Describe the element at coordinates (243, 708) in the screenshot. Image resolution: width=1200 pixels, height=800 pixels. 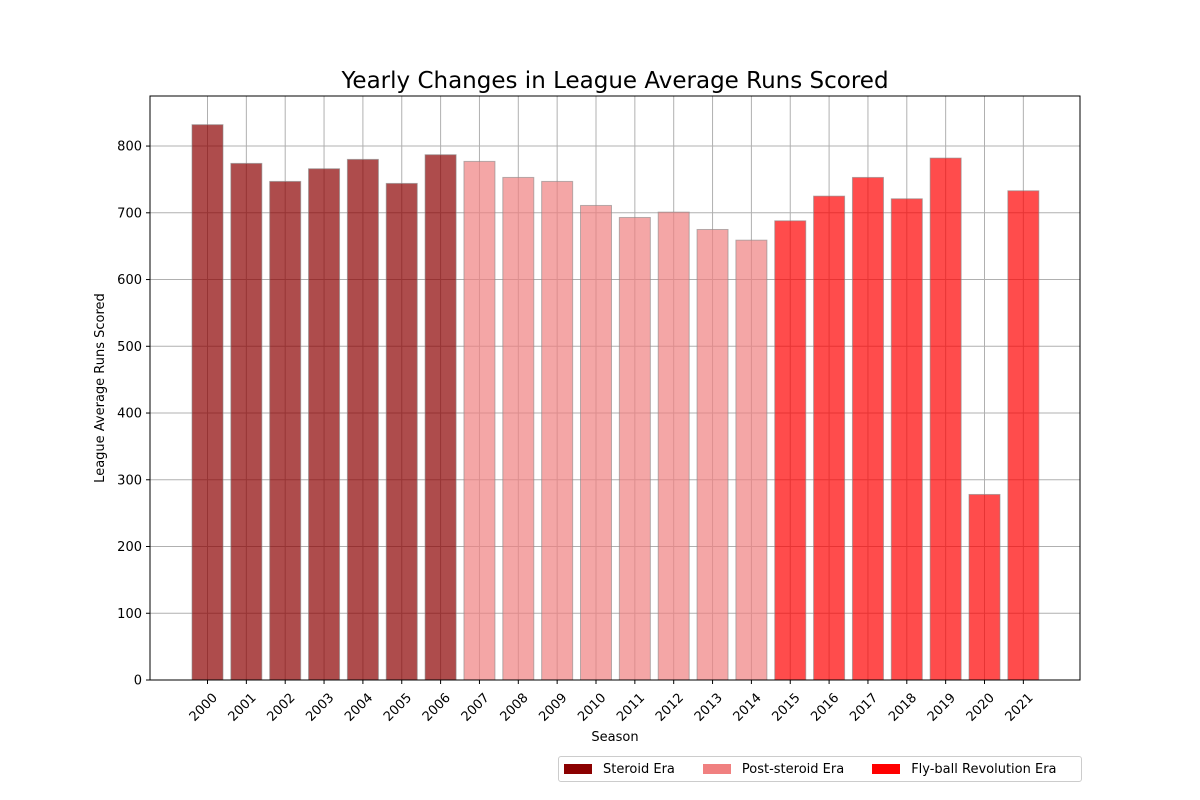
I see `x-tick-label: 2001` at that location.